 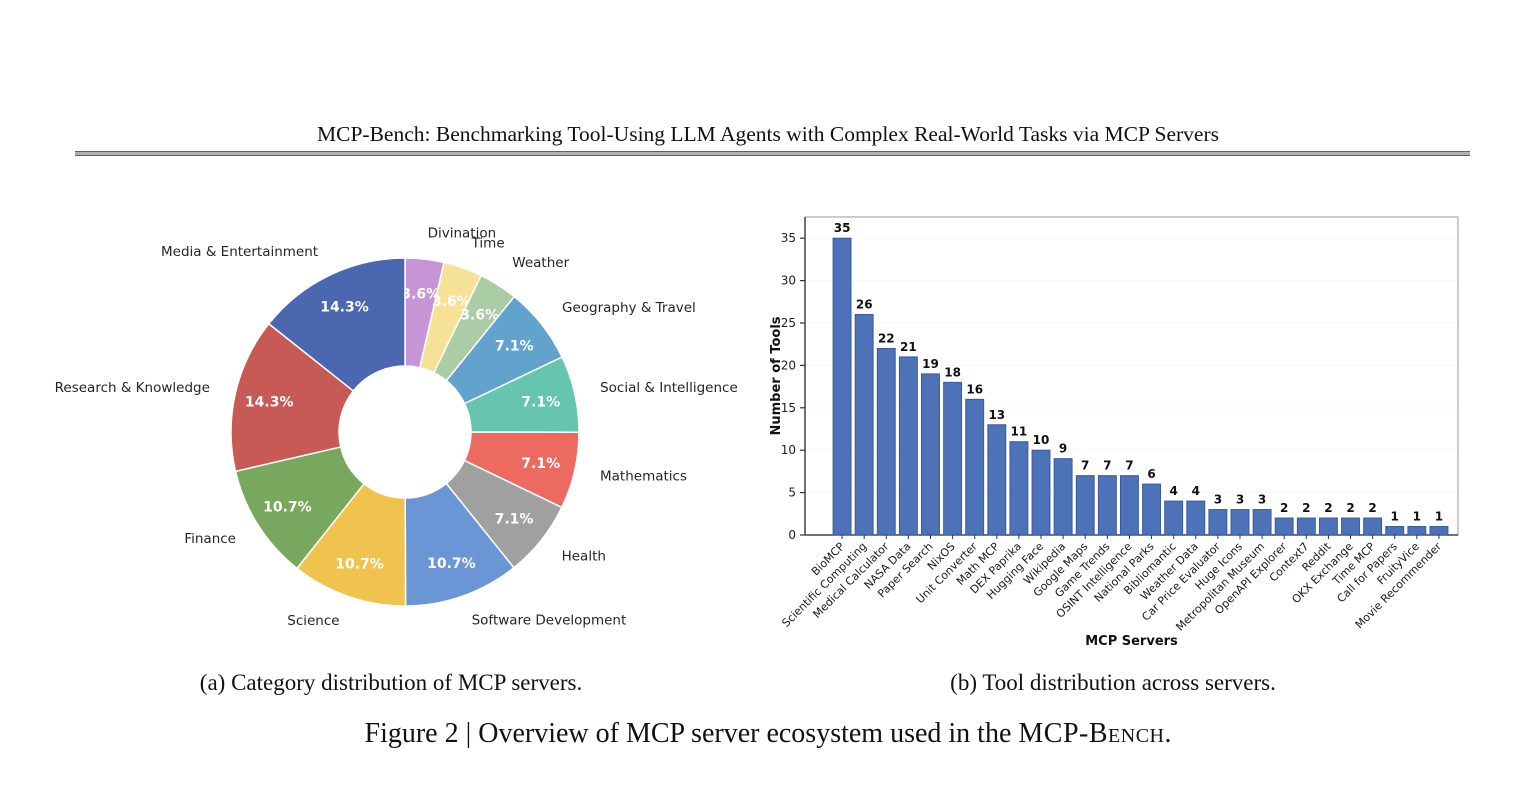 I want to click on pie-percent-label-time: 3.6%, so click(x=451, y=302).